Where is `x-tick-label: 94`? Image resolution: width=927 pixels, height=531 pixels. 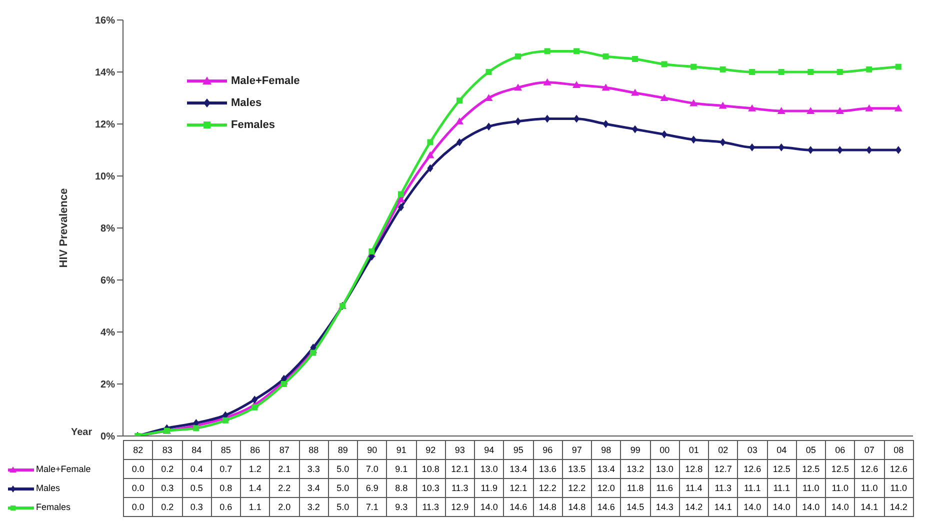 x-tick-label: 94 is located at coordinates (489, 450).